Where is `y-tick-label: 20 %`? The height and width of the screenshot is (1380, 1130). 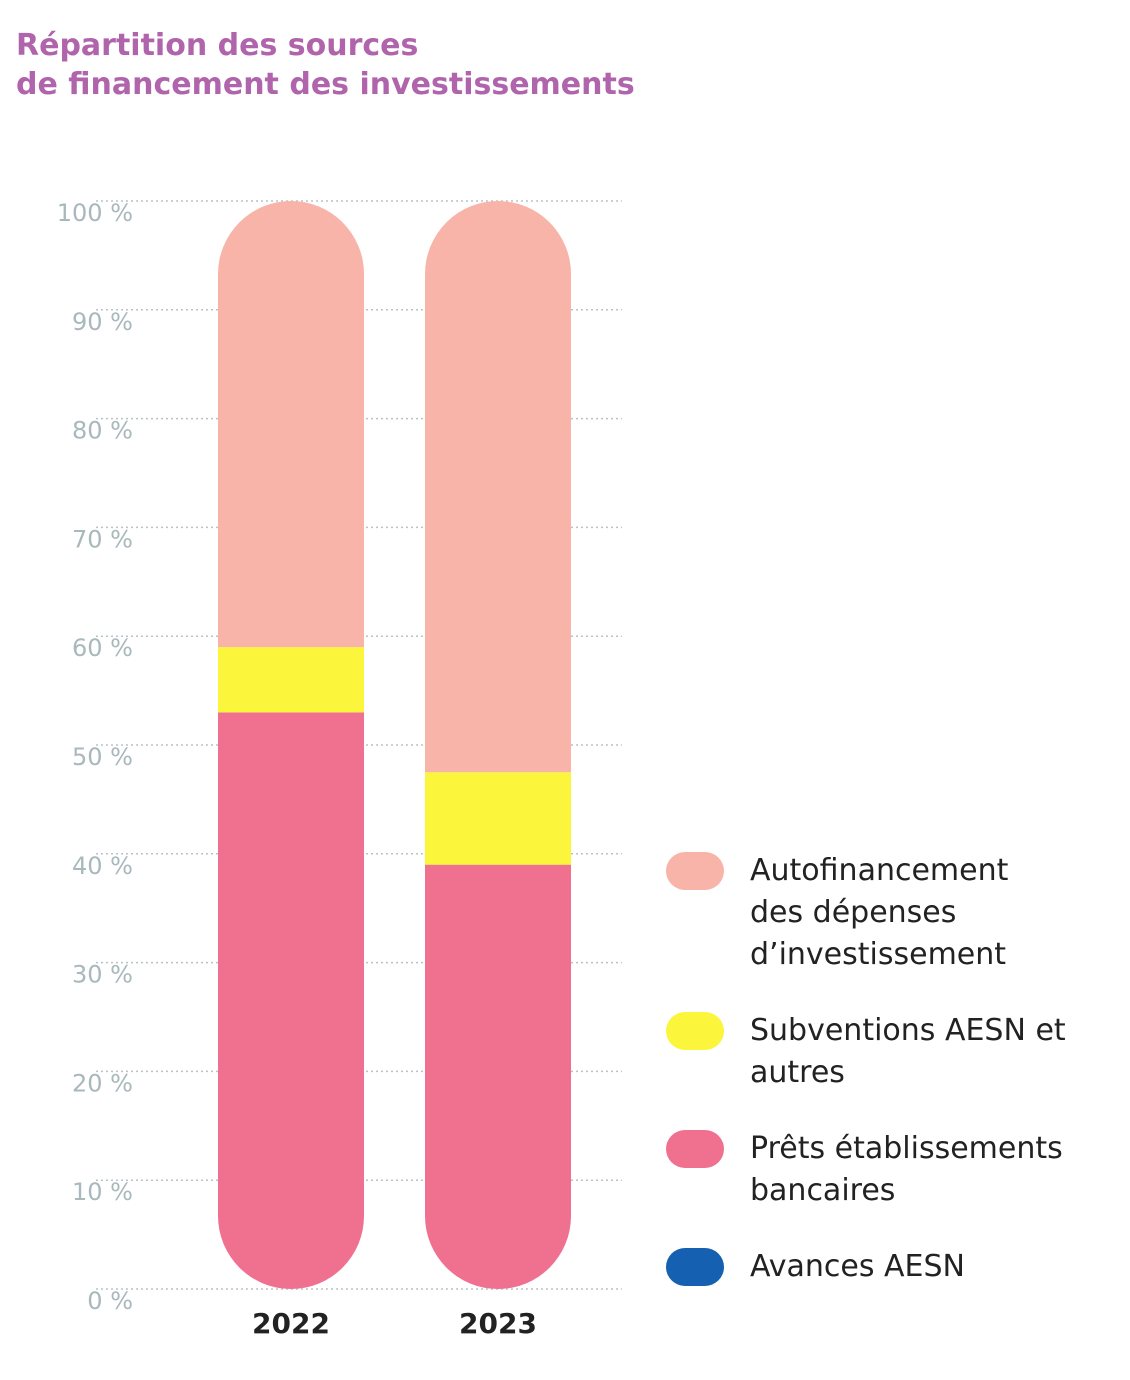
y-tick-label: 20 % is located at coordinates (102, 1083).